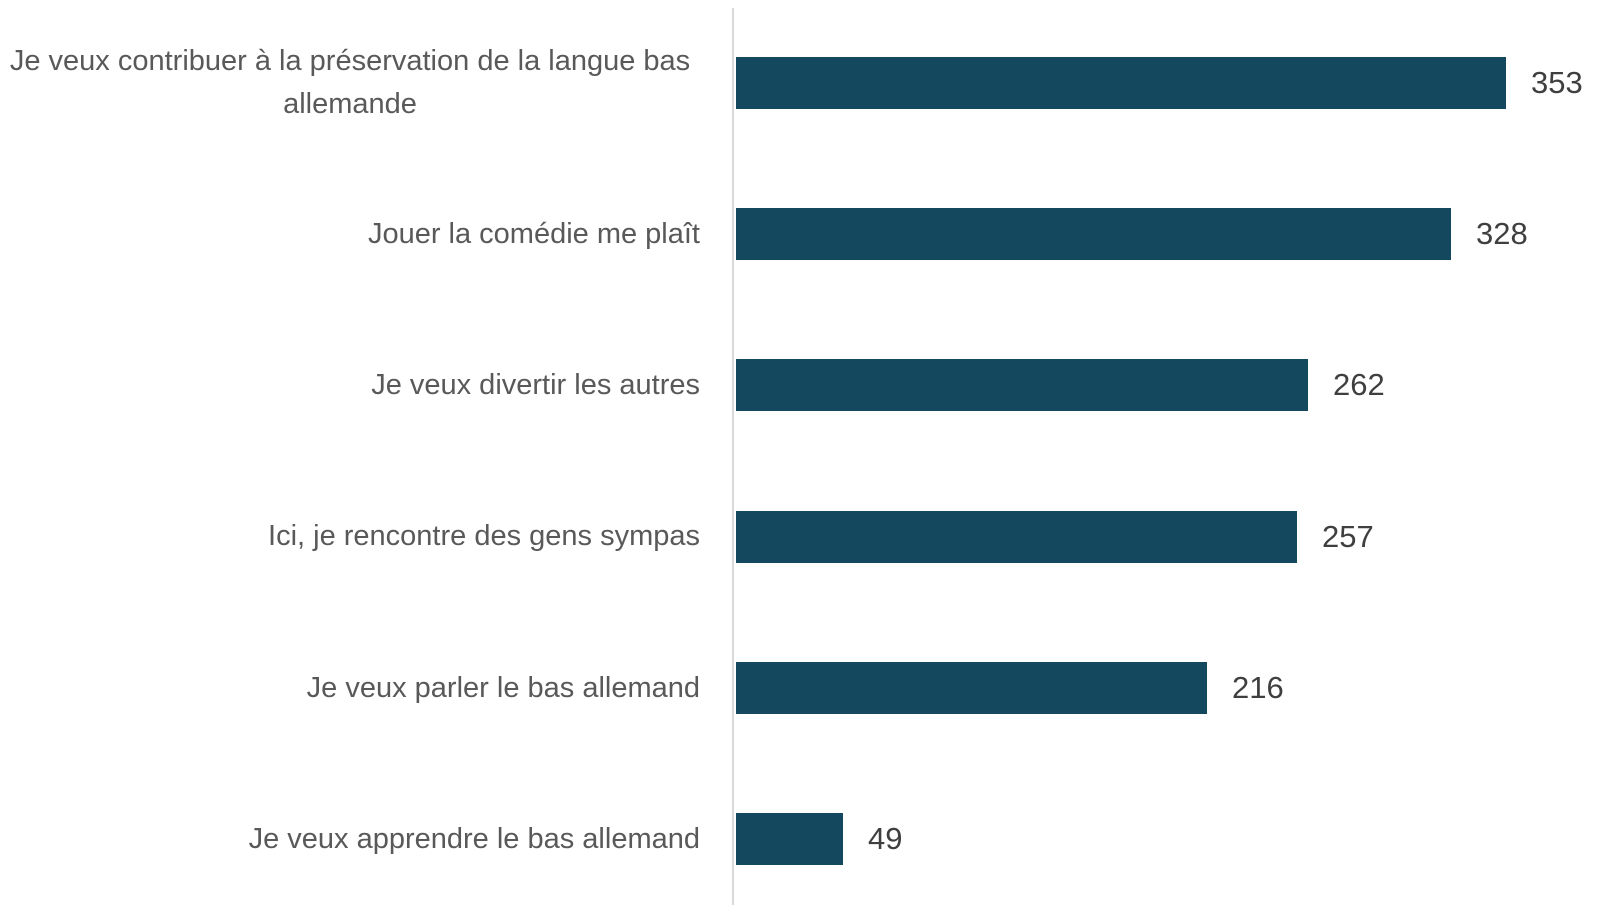  Describe the element at coordinates (1557, 82) in the screenshot. I see `value-label: 353` at that location.